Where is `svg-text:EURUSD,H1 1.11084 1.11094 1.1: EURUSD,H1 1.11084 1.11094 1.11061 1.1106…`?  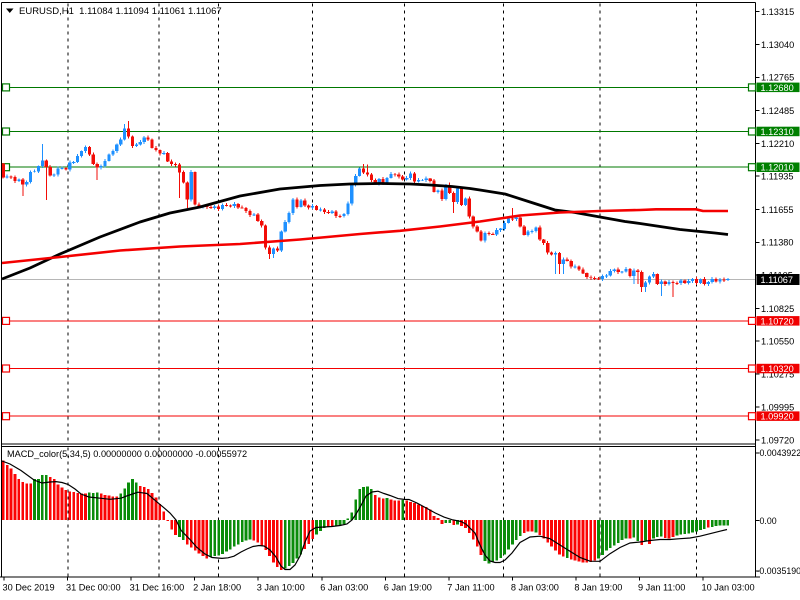
svg-text:EURUSD,H1 1.11084 1.11094 1.1: EURUSD,H1 1.11084 1.11094 1.11061 1.1106… is located at coordinates (120, 11).